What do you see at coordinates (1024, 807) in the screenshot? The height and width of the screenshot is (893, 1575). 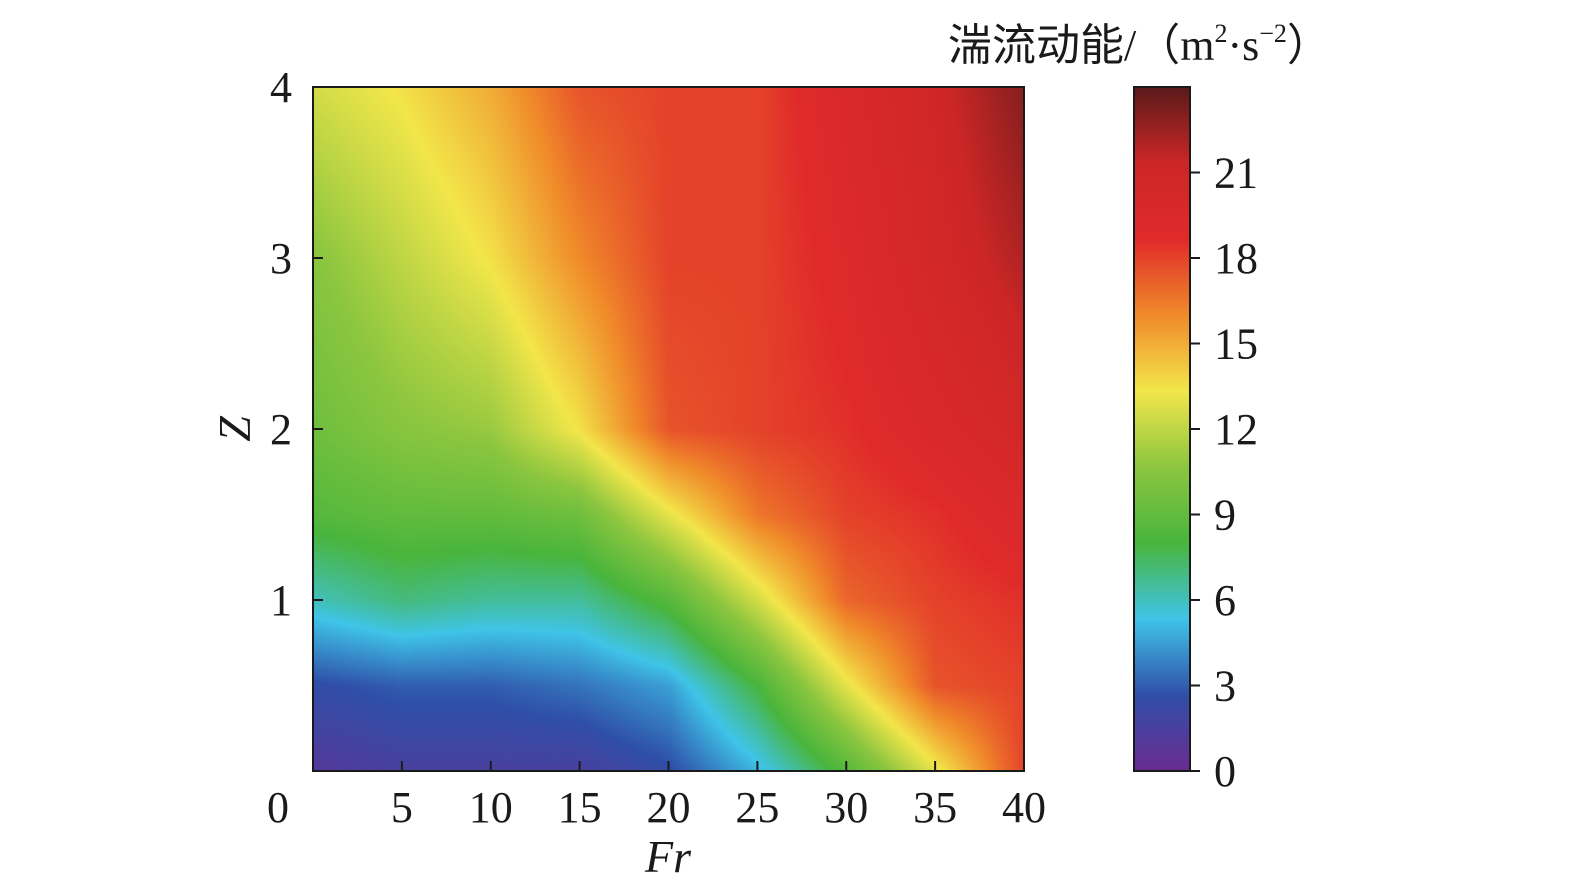 I see `x-tick-label: 40` at bounding box center [1024, 807].